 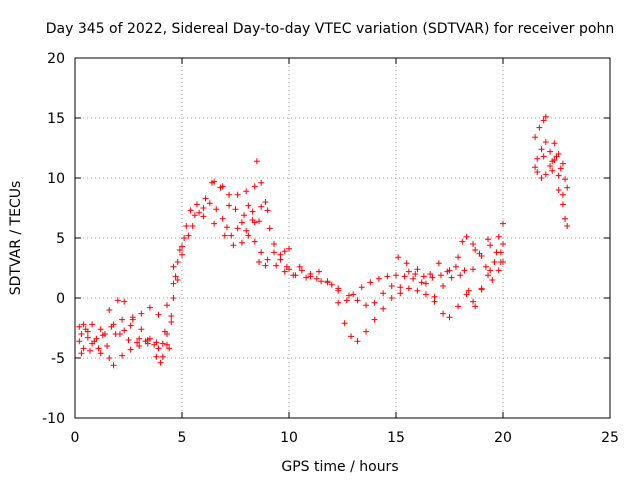 What do you see at coordinates (56, 59) in the screenshot?
I see `y-tick-label: 20` at bounding box center [56, 59].